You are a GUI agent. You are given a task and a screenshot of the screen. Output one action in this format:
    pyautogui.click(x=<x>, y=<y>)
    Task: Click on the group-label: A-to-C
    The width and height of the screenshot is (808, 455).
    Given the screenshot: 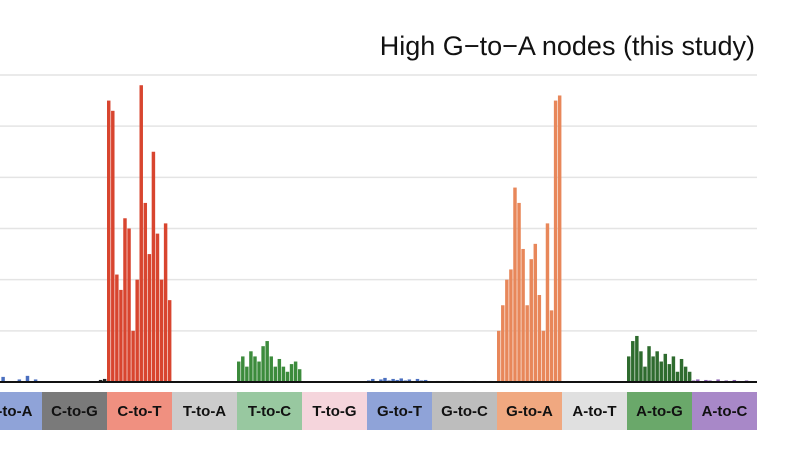 What is the action you would take?
    pyautogui.click(x=725, y=411)
    